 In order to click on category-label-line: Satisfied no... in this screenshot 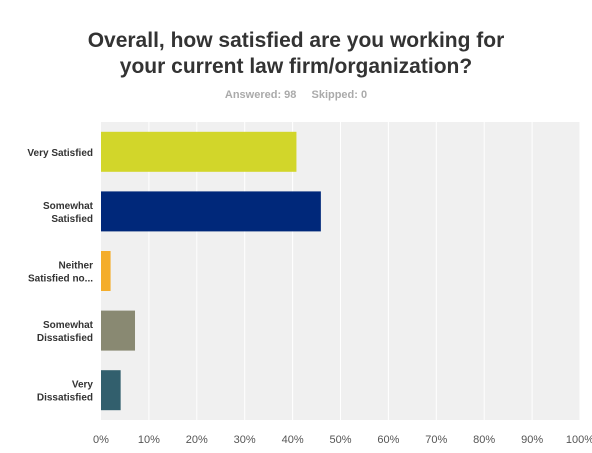, I will do `click(60, 279)`.